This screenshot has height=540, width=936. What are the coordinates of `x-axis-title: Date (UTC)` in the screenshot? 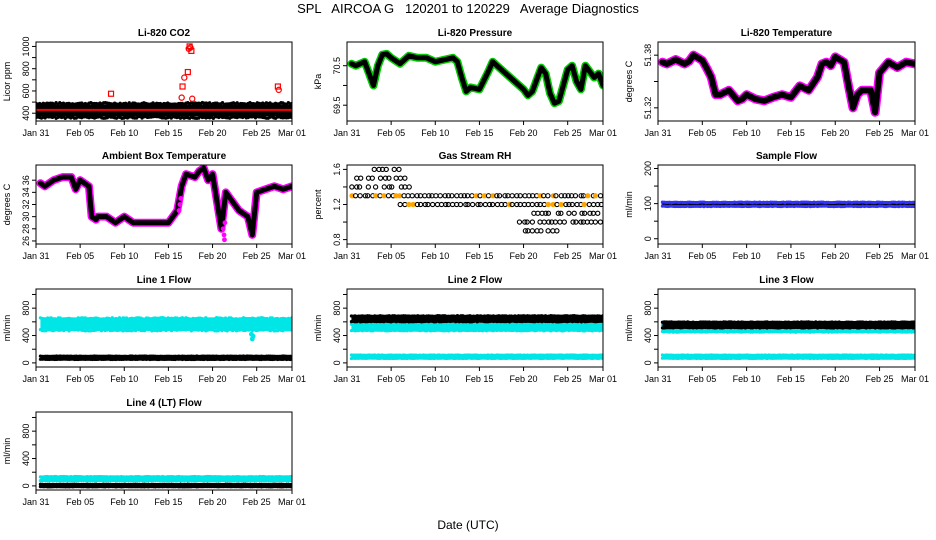 It's located at (468, 525).